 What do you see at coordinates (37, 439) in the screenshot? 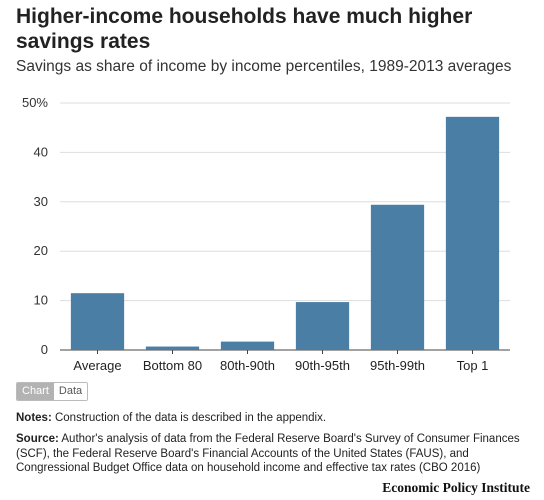
I see `source-label: Source:` at bounding box center [37, 439].